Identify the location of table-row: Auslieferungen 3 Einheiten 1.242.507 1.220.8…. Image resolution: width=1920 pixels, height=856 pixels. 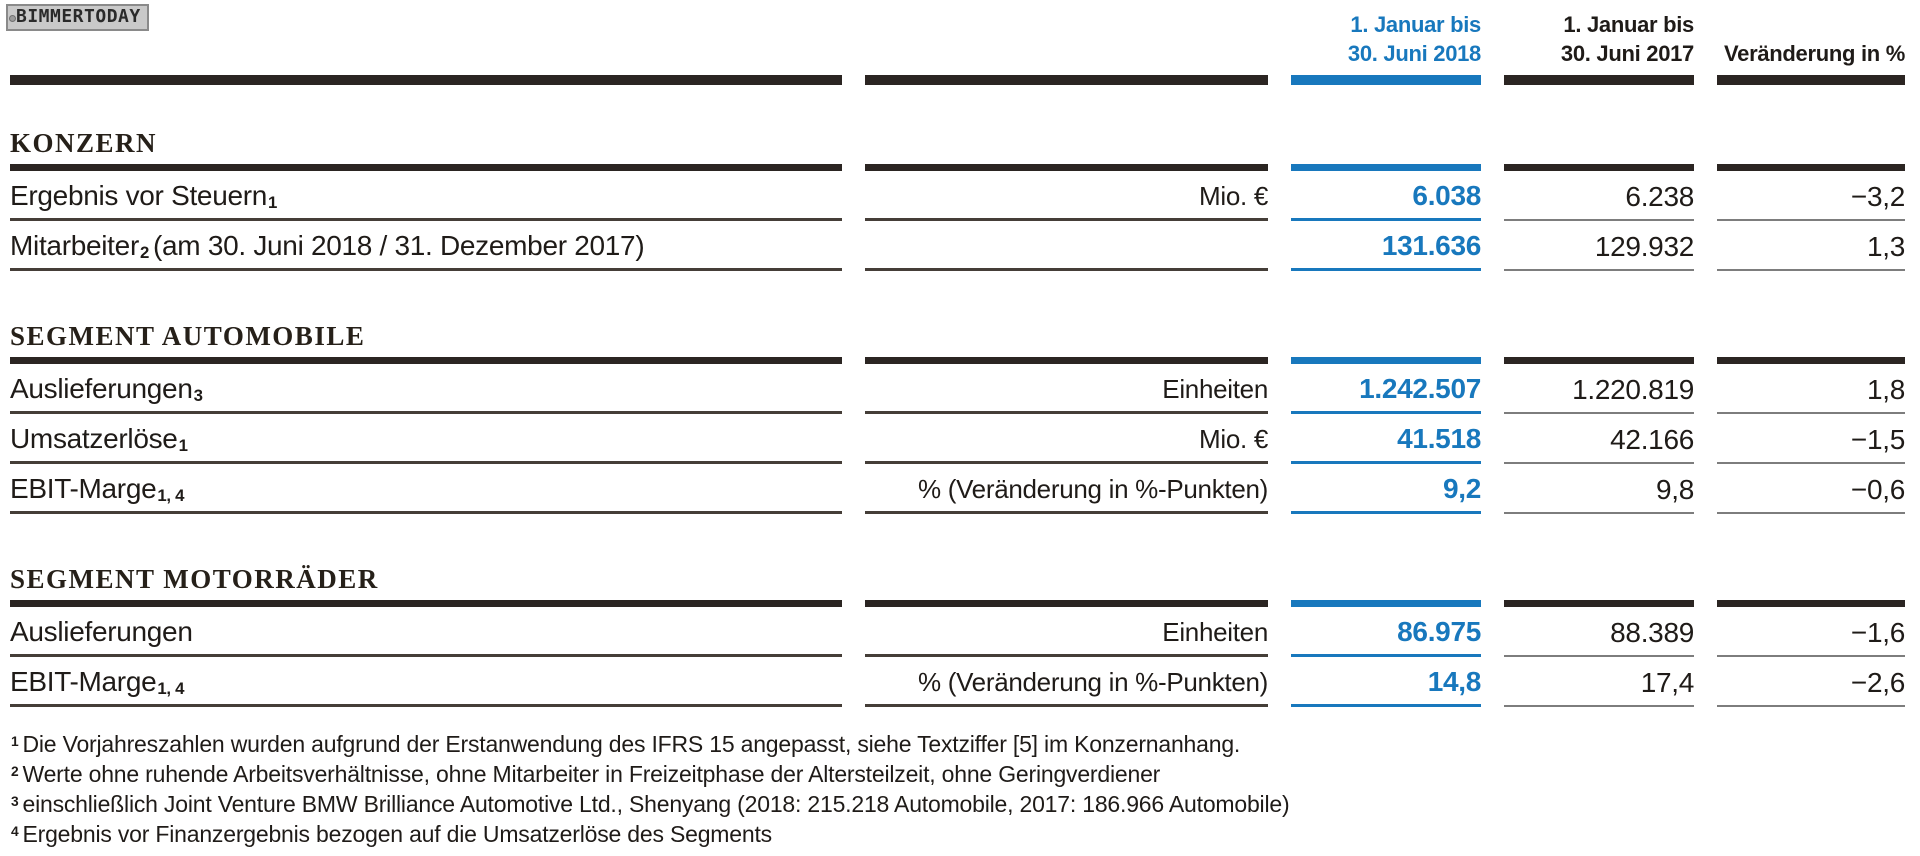
(957, 389).